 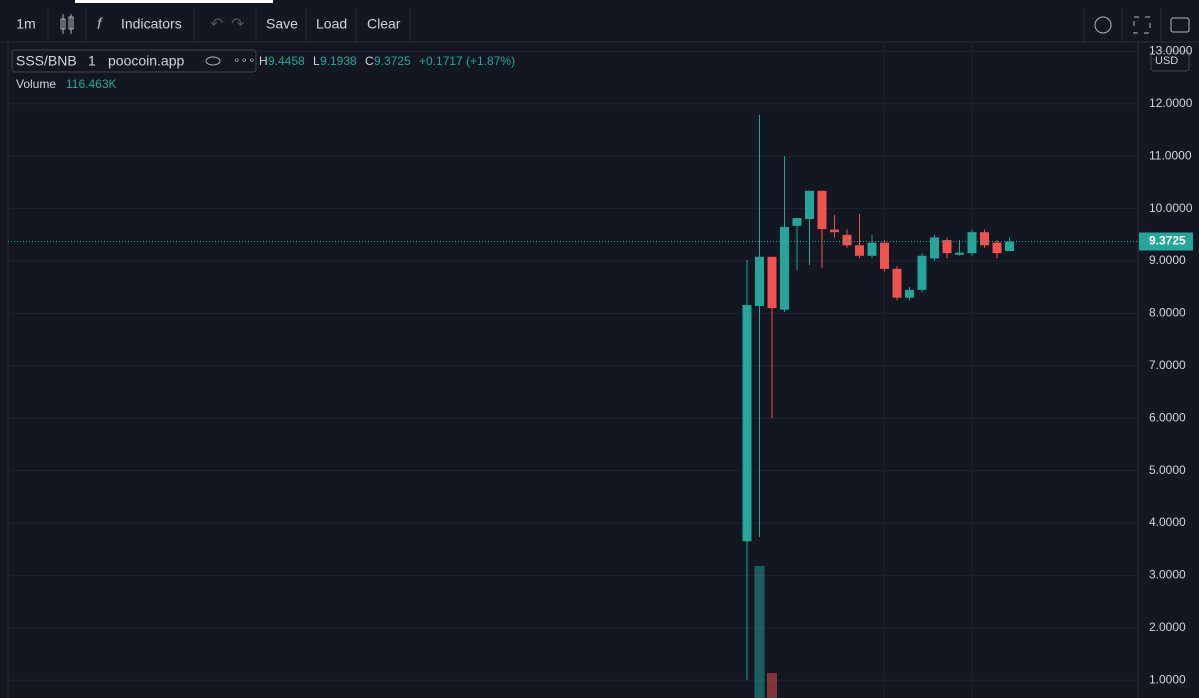 I want to click on h-value: 9.4458, so click(x=286, y=61).